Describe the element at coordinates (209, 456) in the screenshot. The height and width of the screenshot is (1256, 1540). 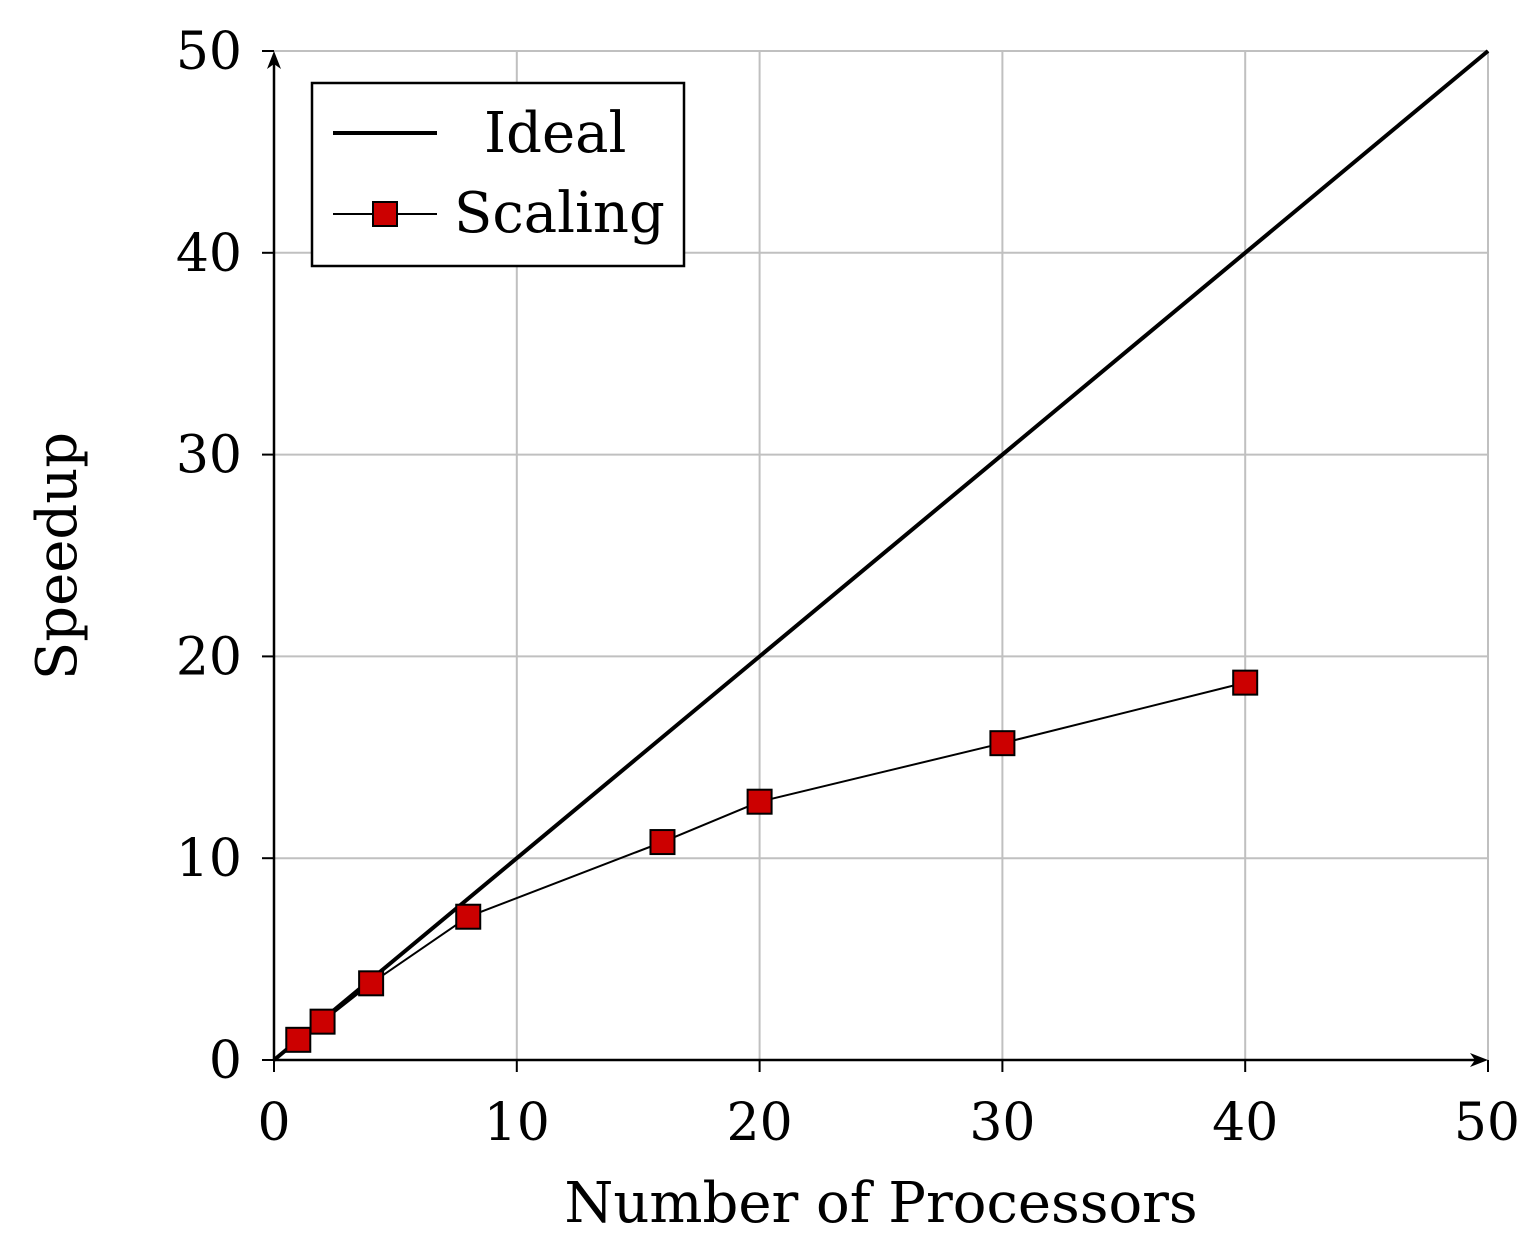
I see `y-tick-label-3: 30` at that location.